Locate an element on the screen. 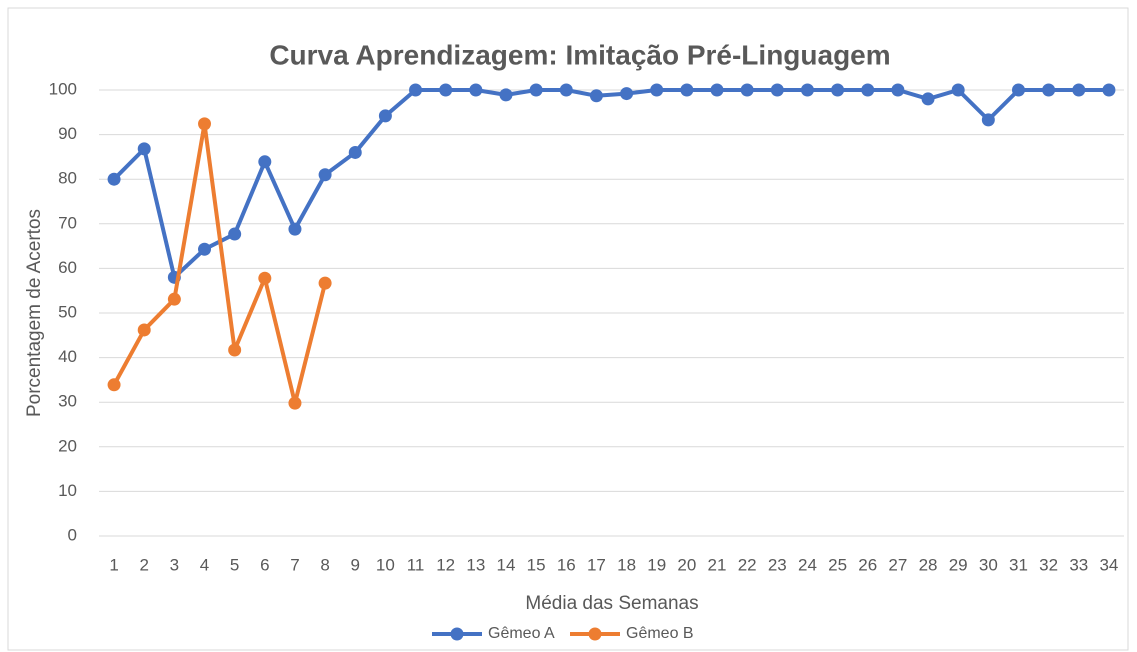 This screenshot has width=1137, height=652. y-tick-label: 50 is located at coordinates (67, 311).